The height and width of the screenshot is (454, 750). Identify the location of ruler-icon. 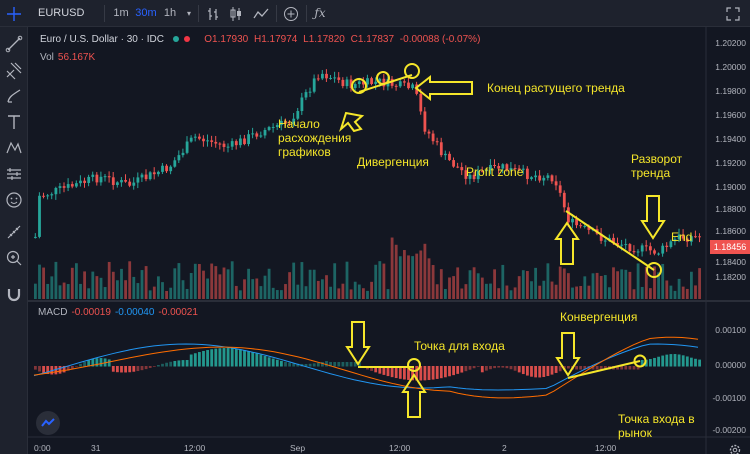
(14, 232).